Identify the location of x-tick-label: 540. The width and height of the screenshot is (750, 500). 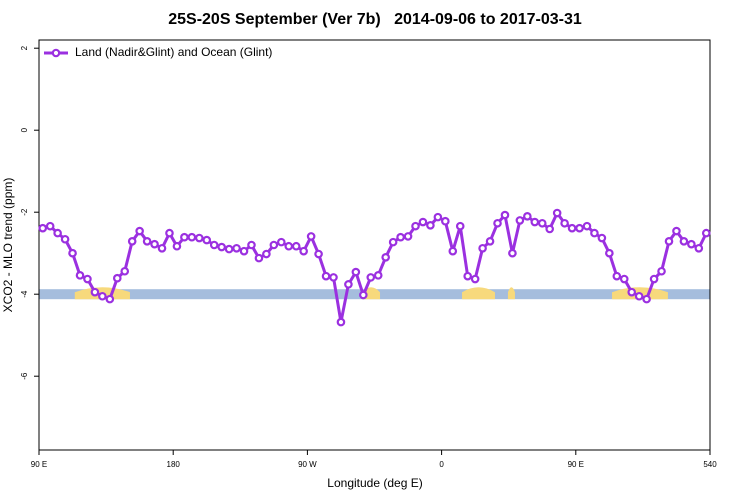
(710, 464).